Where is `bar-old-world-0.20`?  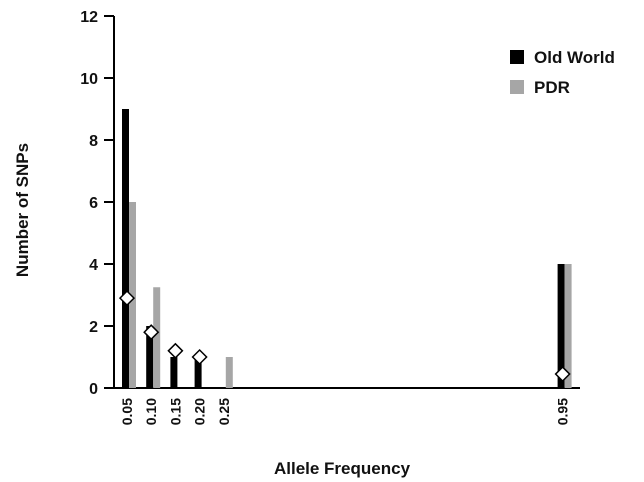 bar-old-world-0.20 is located at coordinates (198, 372).